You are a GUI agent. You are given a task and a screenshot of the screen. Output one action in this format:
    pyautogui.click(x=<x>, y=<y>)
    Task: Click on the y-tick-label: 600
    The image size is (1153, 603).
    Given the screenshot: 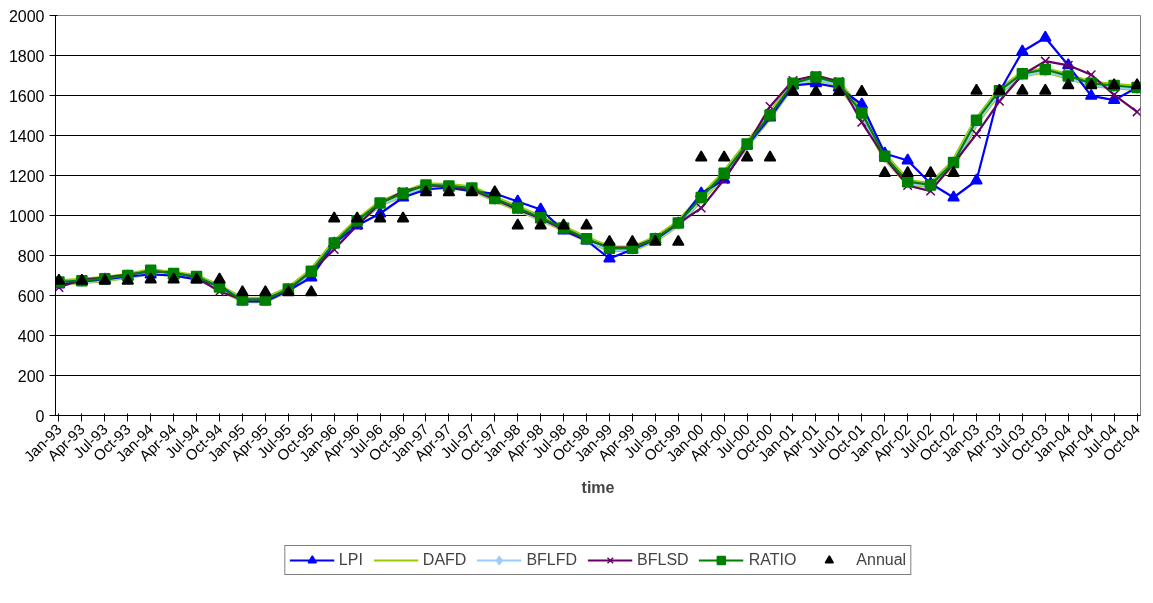 What is the action you would take?
    pyautogui.click(x=31, y=296)
    